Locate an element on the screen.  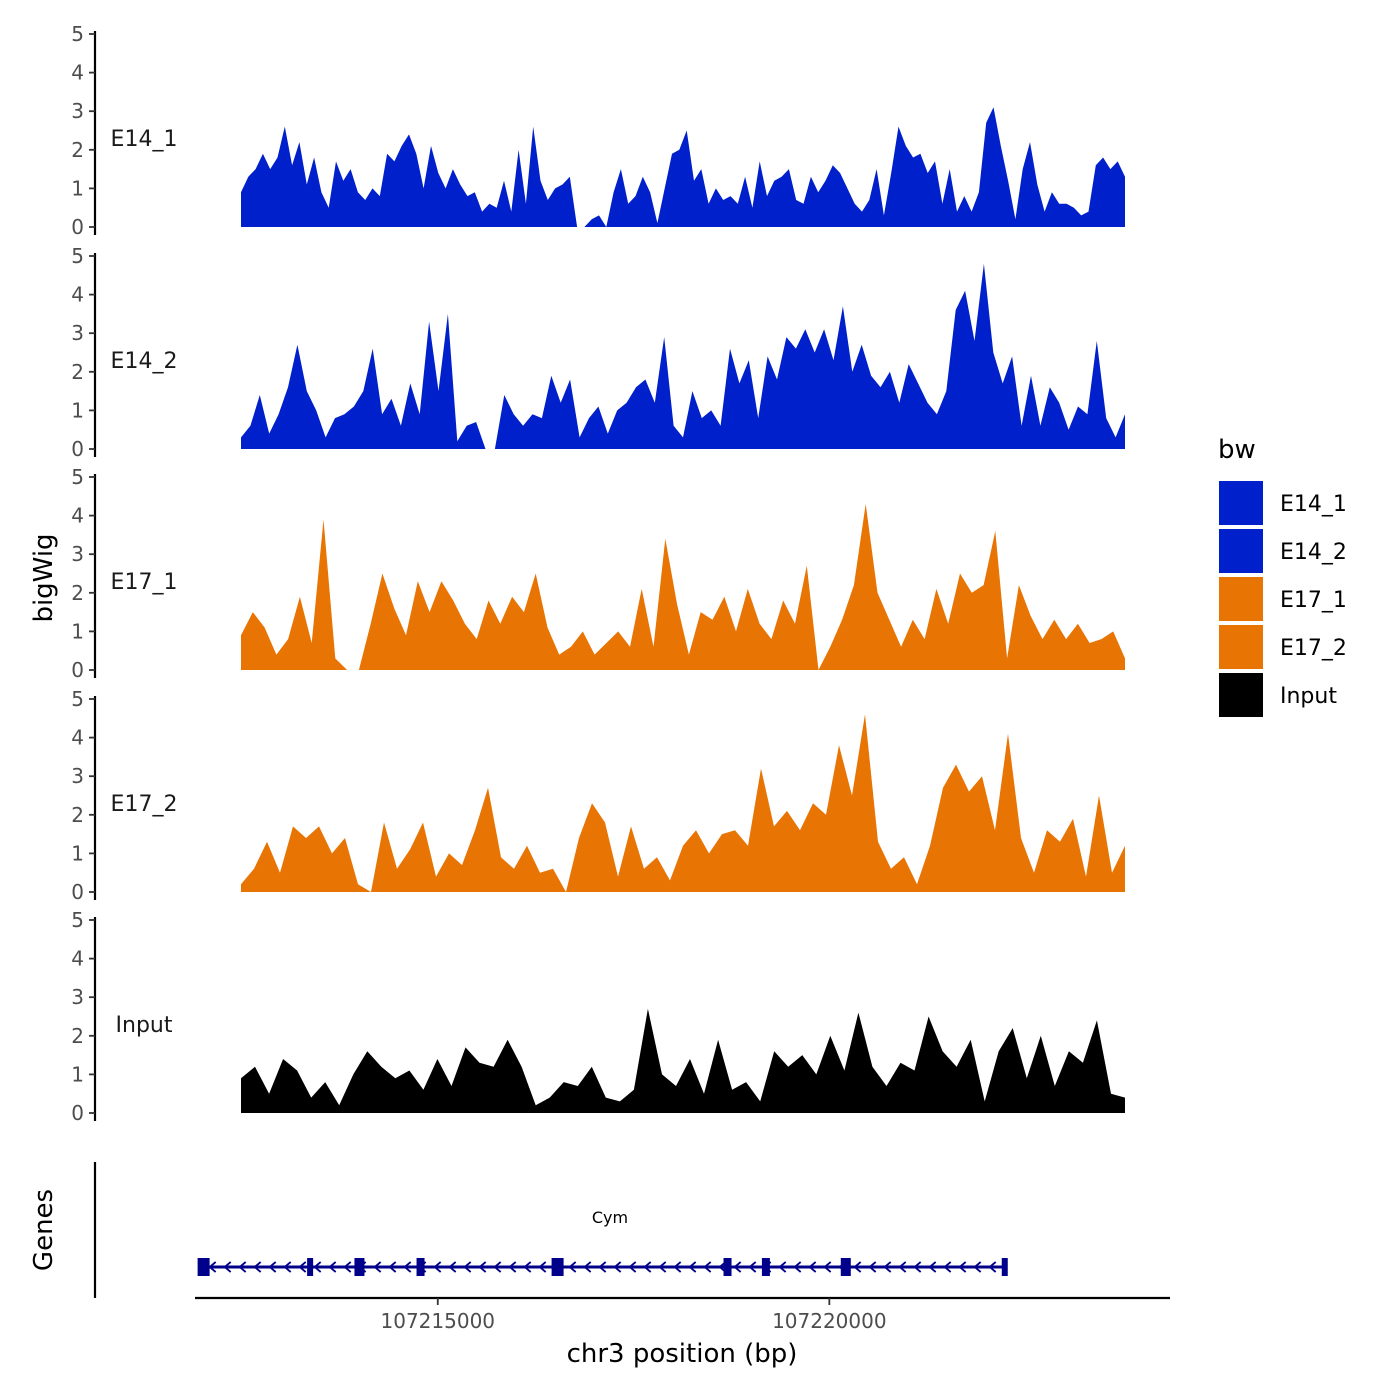
track-label-E17_2: E17_2 is located at coordinates (144, 804).